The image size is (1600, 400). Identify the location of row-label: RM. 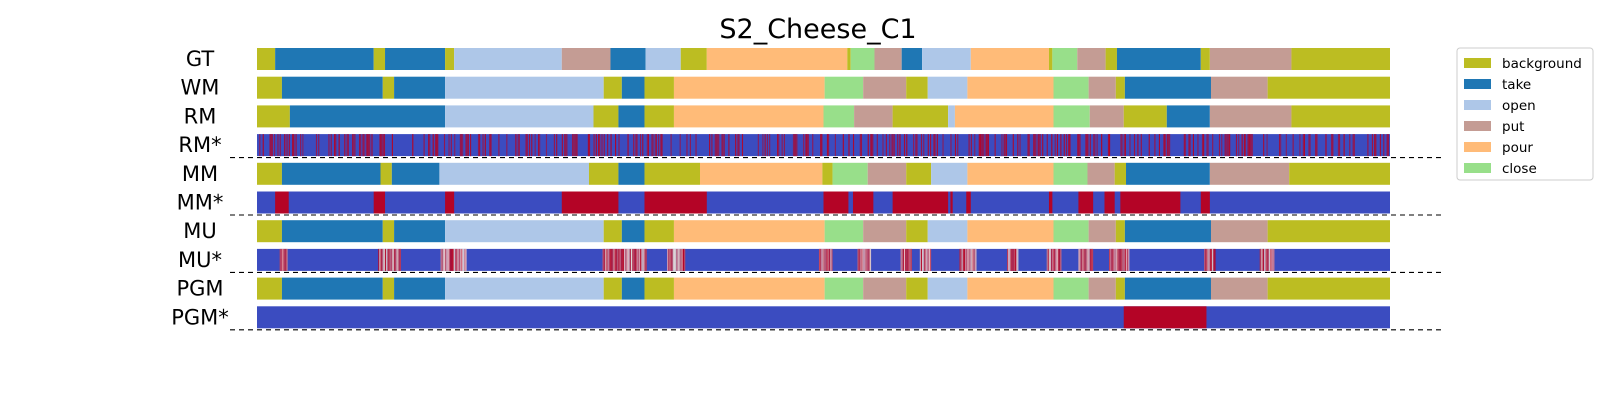
(200, 116).